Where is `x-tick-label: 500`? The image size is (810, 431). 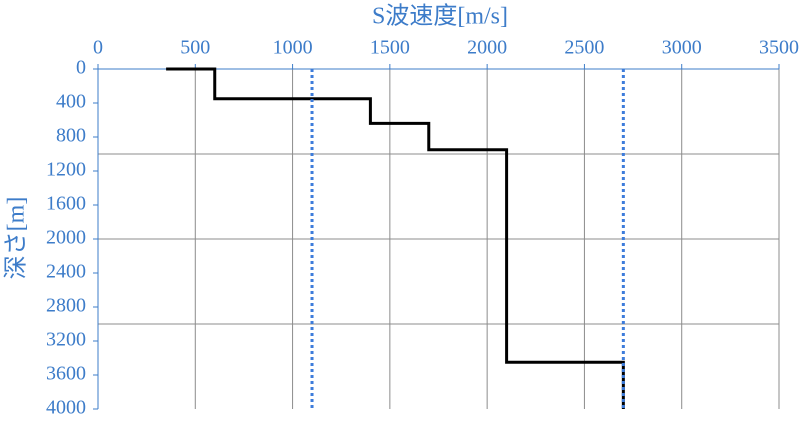 x-tick-label: 500 is located at coordinates (195, 48).